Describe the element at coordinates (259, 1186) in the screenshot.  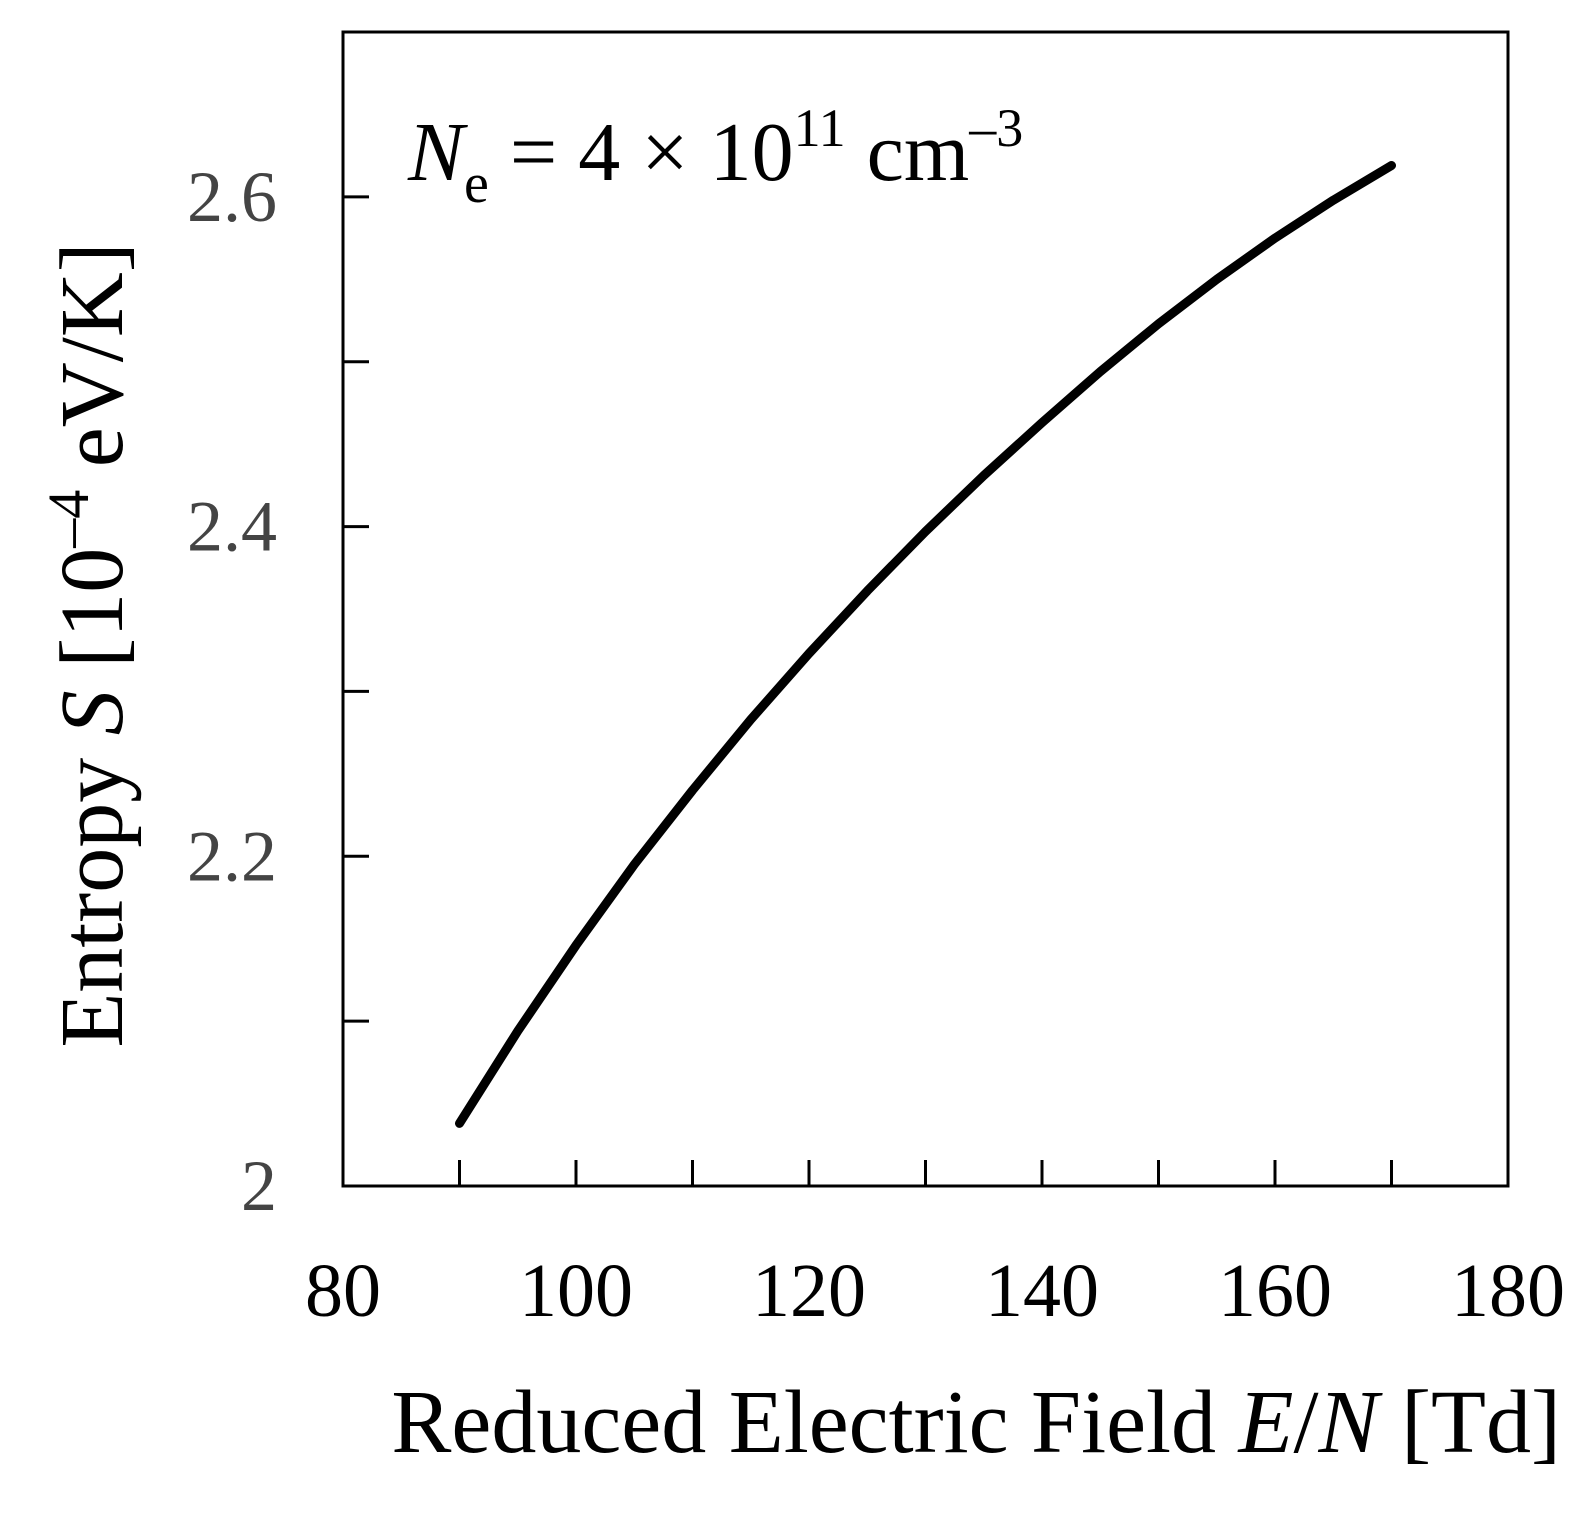
I see `y-tick-label: 2` at that location.